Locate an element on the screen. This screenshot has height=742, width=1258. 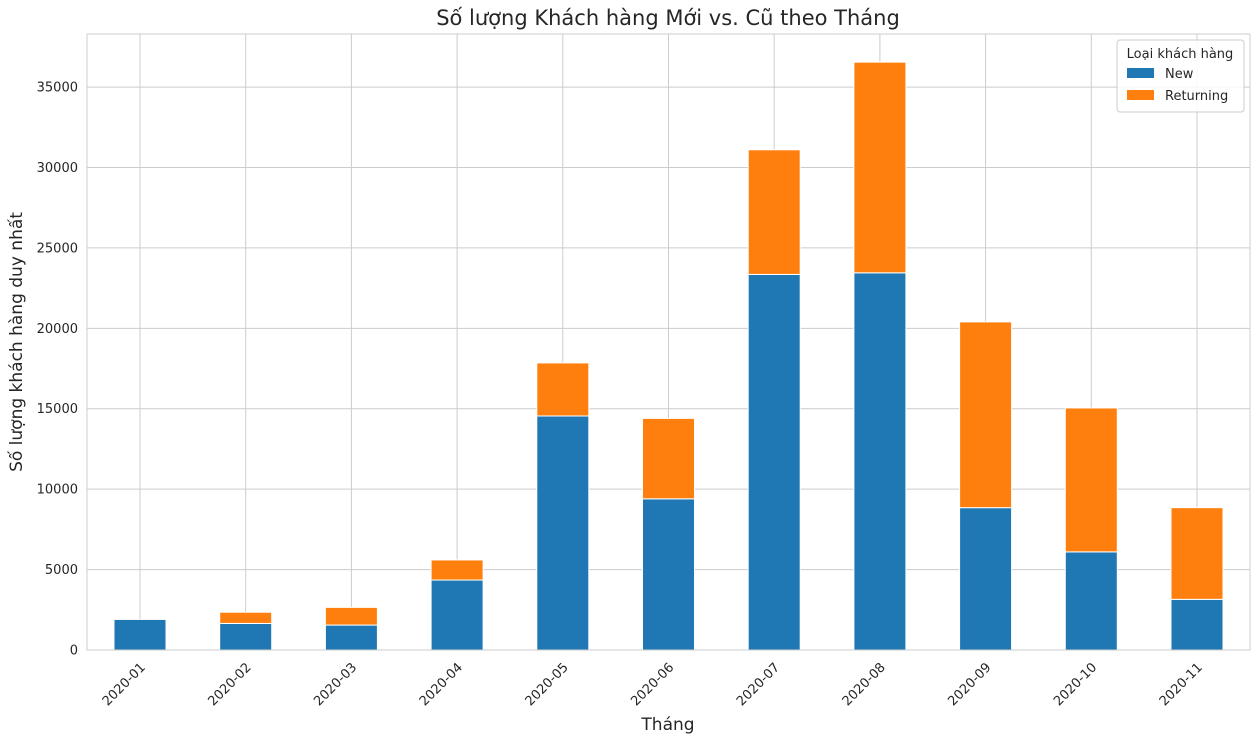
x-tick-label: 2020-05 is located at coordinates (547, 684).